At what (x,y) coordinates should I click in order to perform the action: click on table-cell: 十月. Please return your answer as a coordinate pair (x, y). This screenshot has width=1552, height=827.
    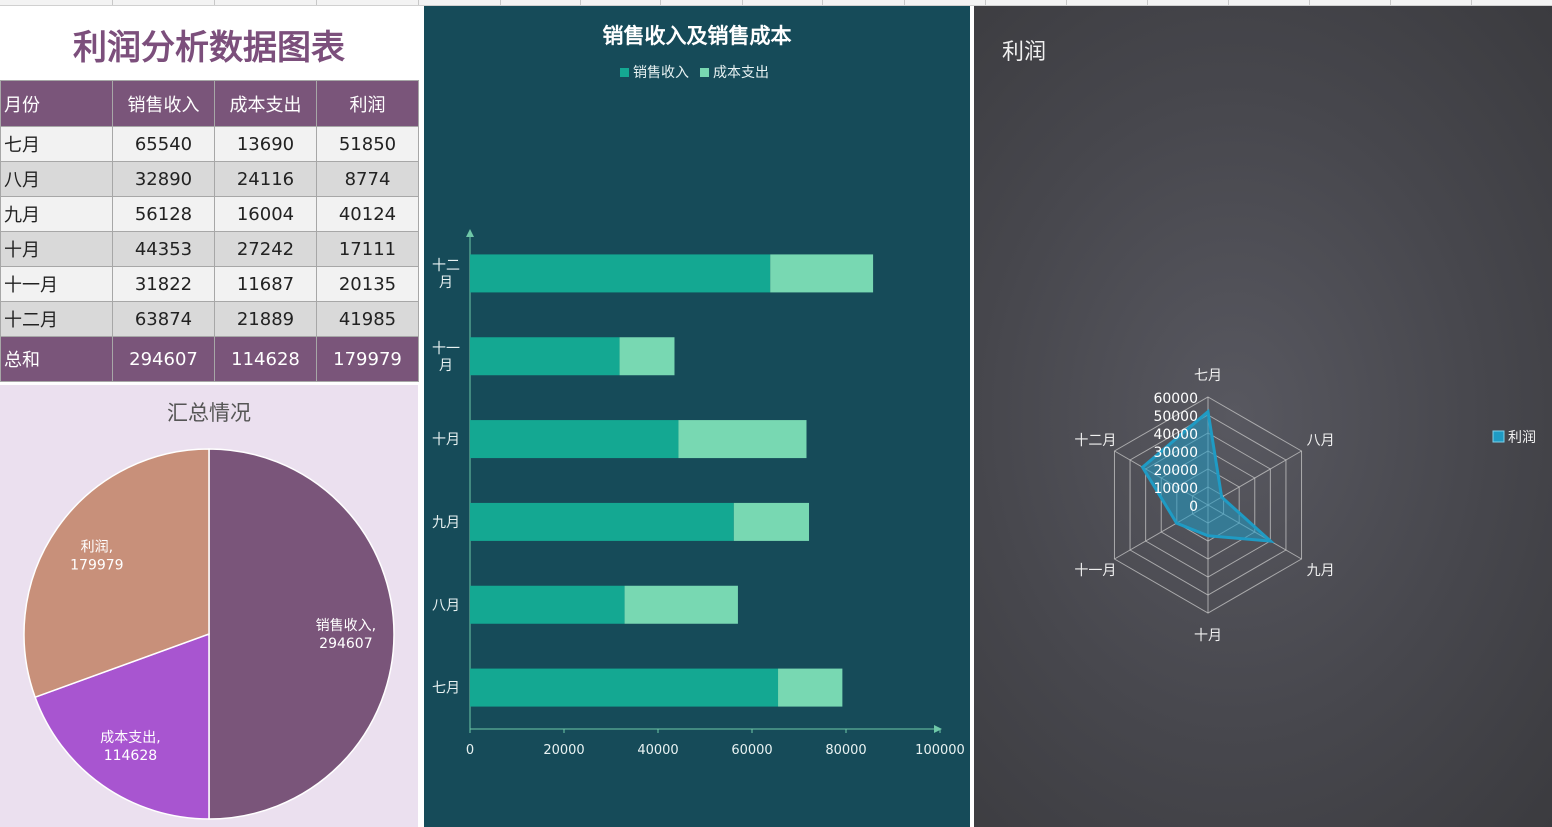
    Looking at the image, I should click on (56, 249).